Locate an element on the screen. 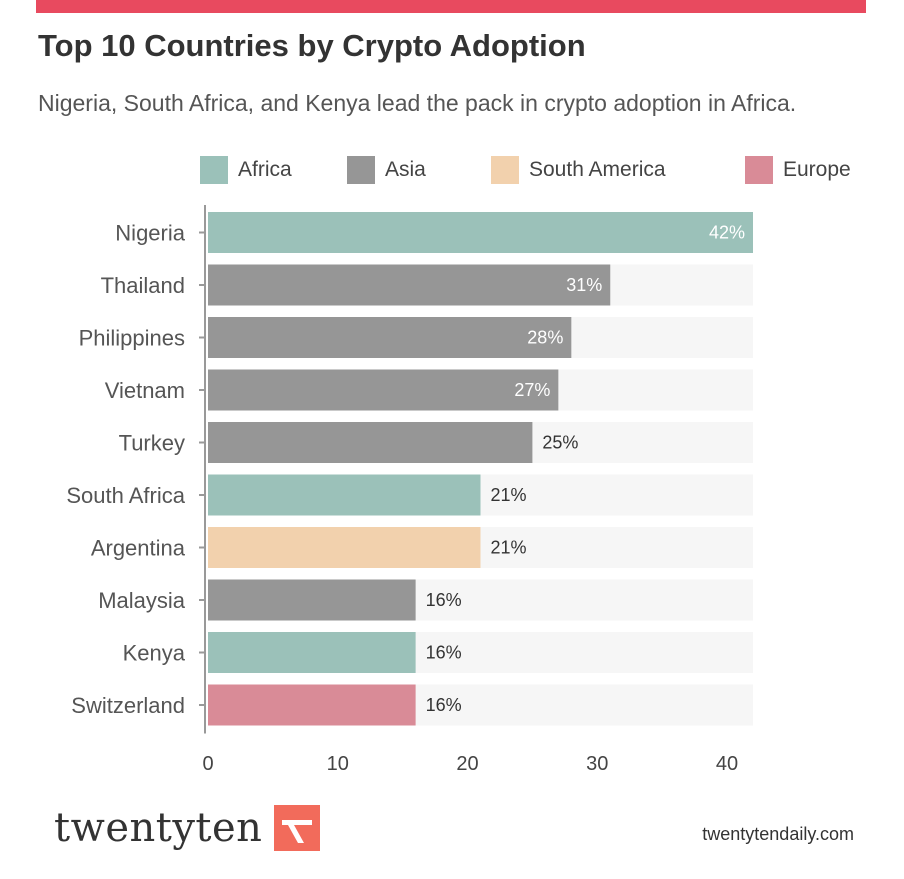 The height and width of the screenshot is (879, 904). bar-switzerland is located at coordinates (312, 705).